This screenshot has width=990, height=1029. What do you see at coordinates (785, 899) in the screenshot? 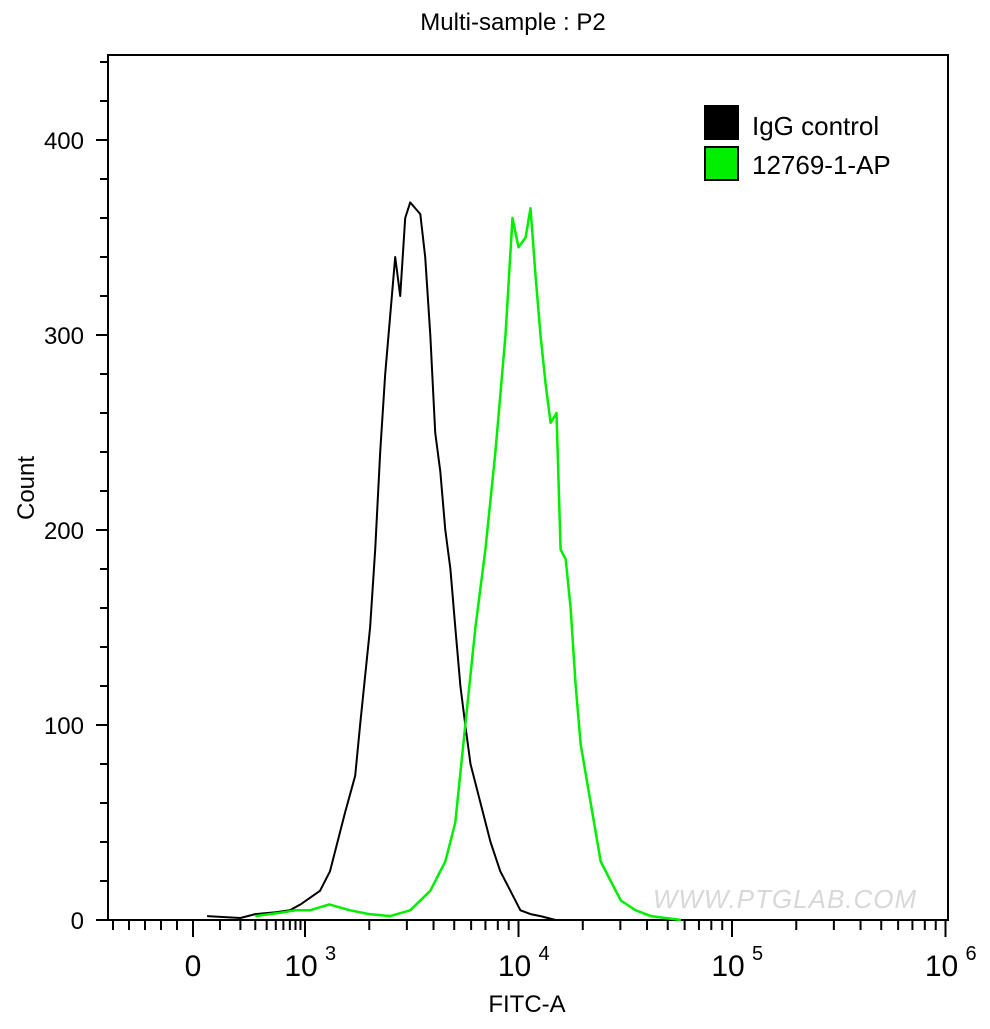
I see `watermark: WWW.PTGLAB.COM` at bounding box center [785, 899].